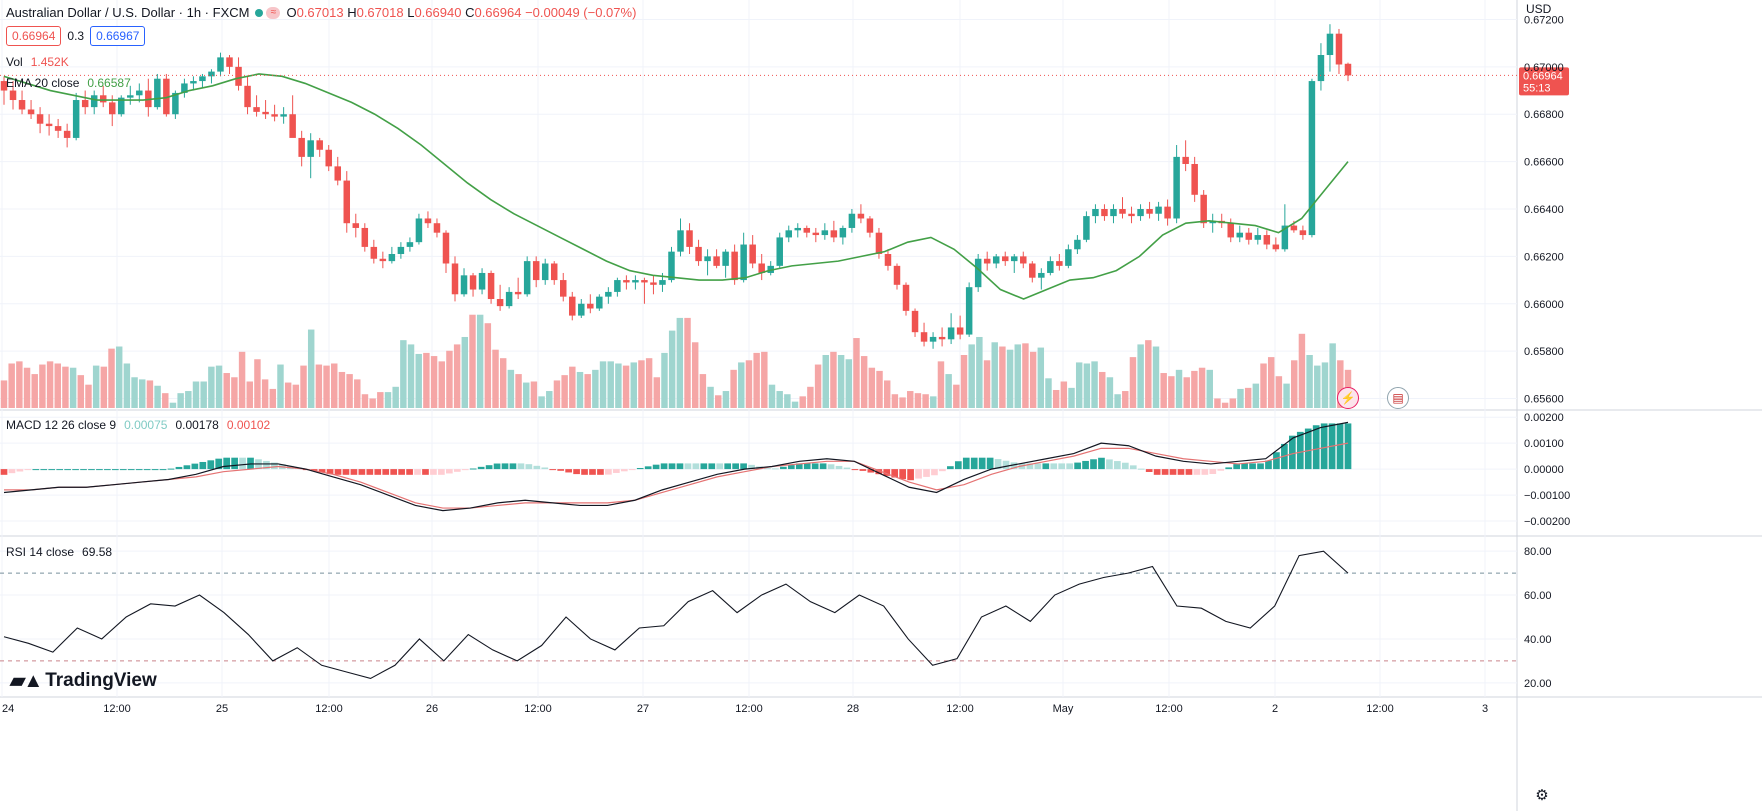 This screenshot has height=811, width=1762. What do you see at coordinates (101, 680) in the screenshot?
I see `brand-name: TradingView` at bounding box center [101, 680].